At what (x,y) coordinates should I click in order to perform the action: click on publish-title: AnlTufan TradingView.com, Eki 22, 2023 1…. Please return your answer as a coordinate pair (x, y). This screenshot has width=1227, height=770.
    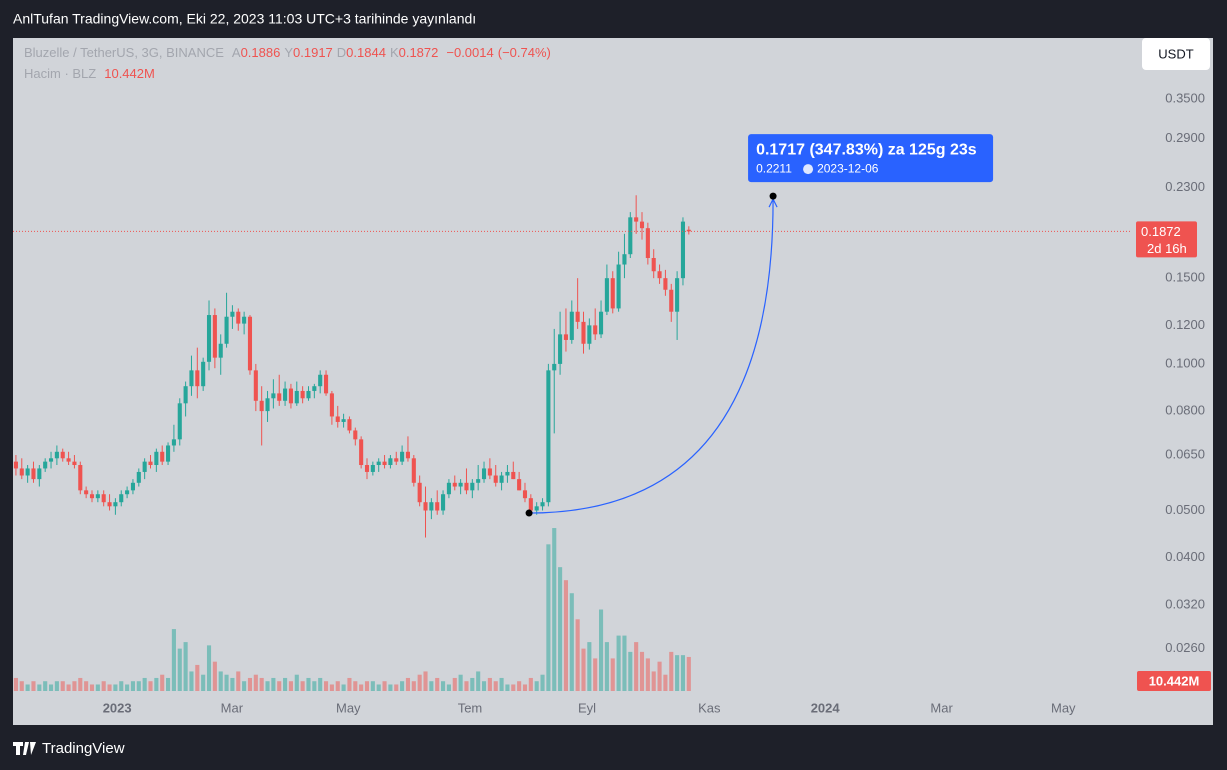
    Looking at the image, I should click on (244, 19).